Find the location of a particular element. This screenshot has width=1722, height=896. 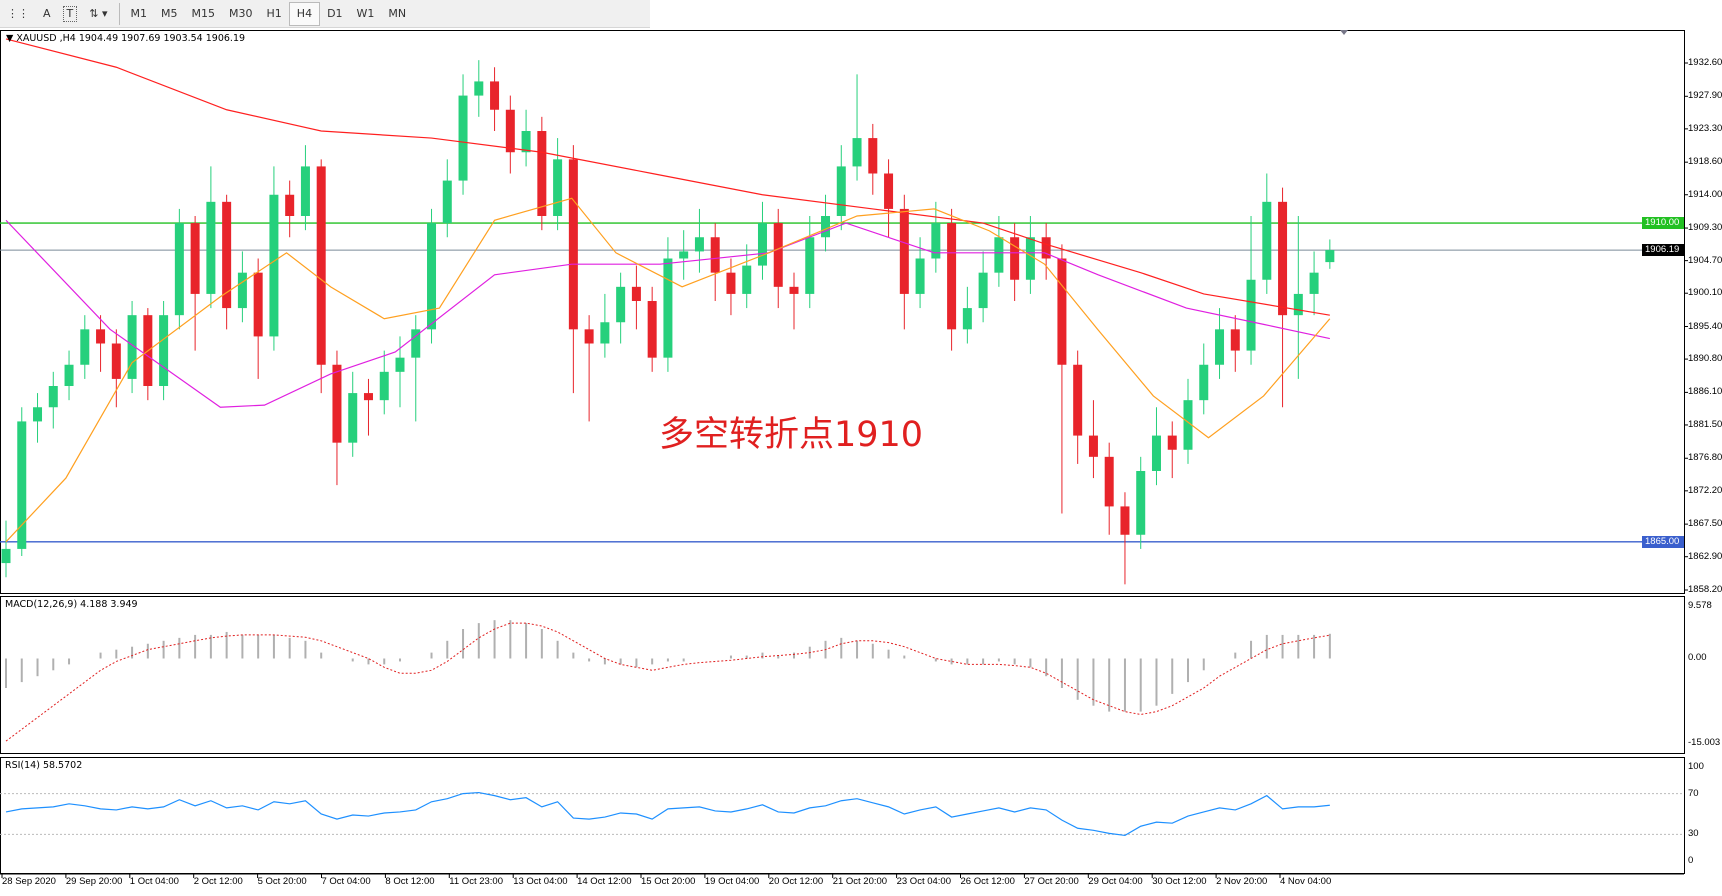

price-label: 1862.90 is located at coordinates (1705, 556).